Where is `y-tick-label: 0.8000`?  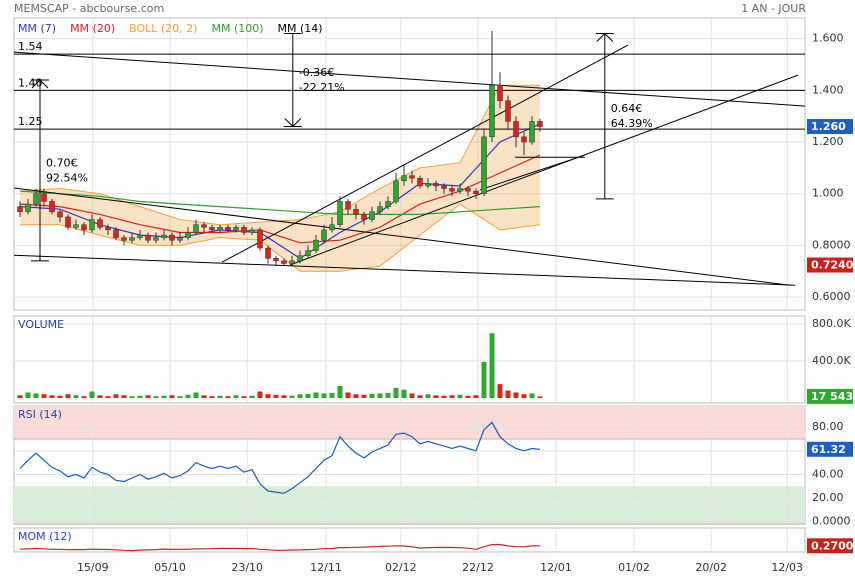
y-tick-label: 0.8000 is located at coordinates (831, 244).